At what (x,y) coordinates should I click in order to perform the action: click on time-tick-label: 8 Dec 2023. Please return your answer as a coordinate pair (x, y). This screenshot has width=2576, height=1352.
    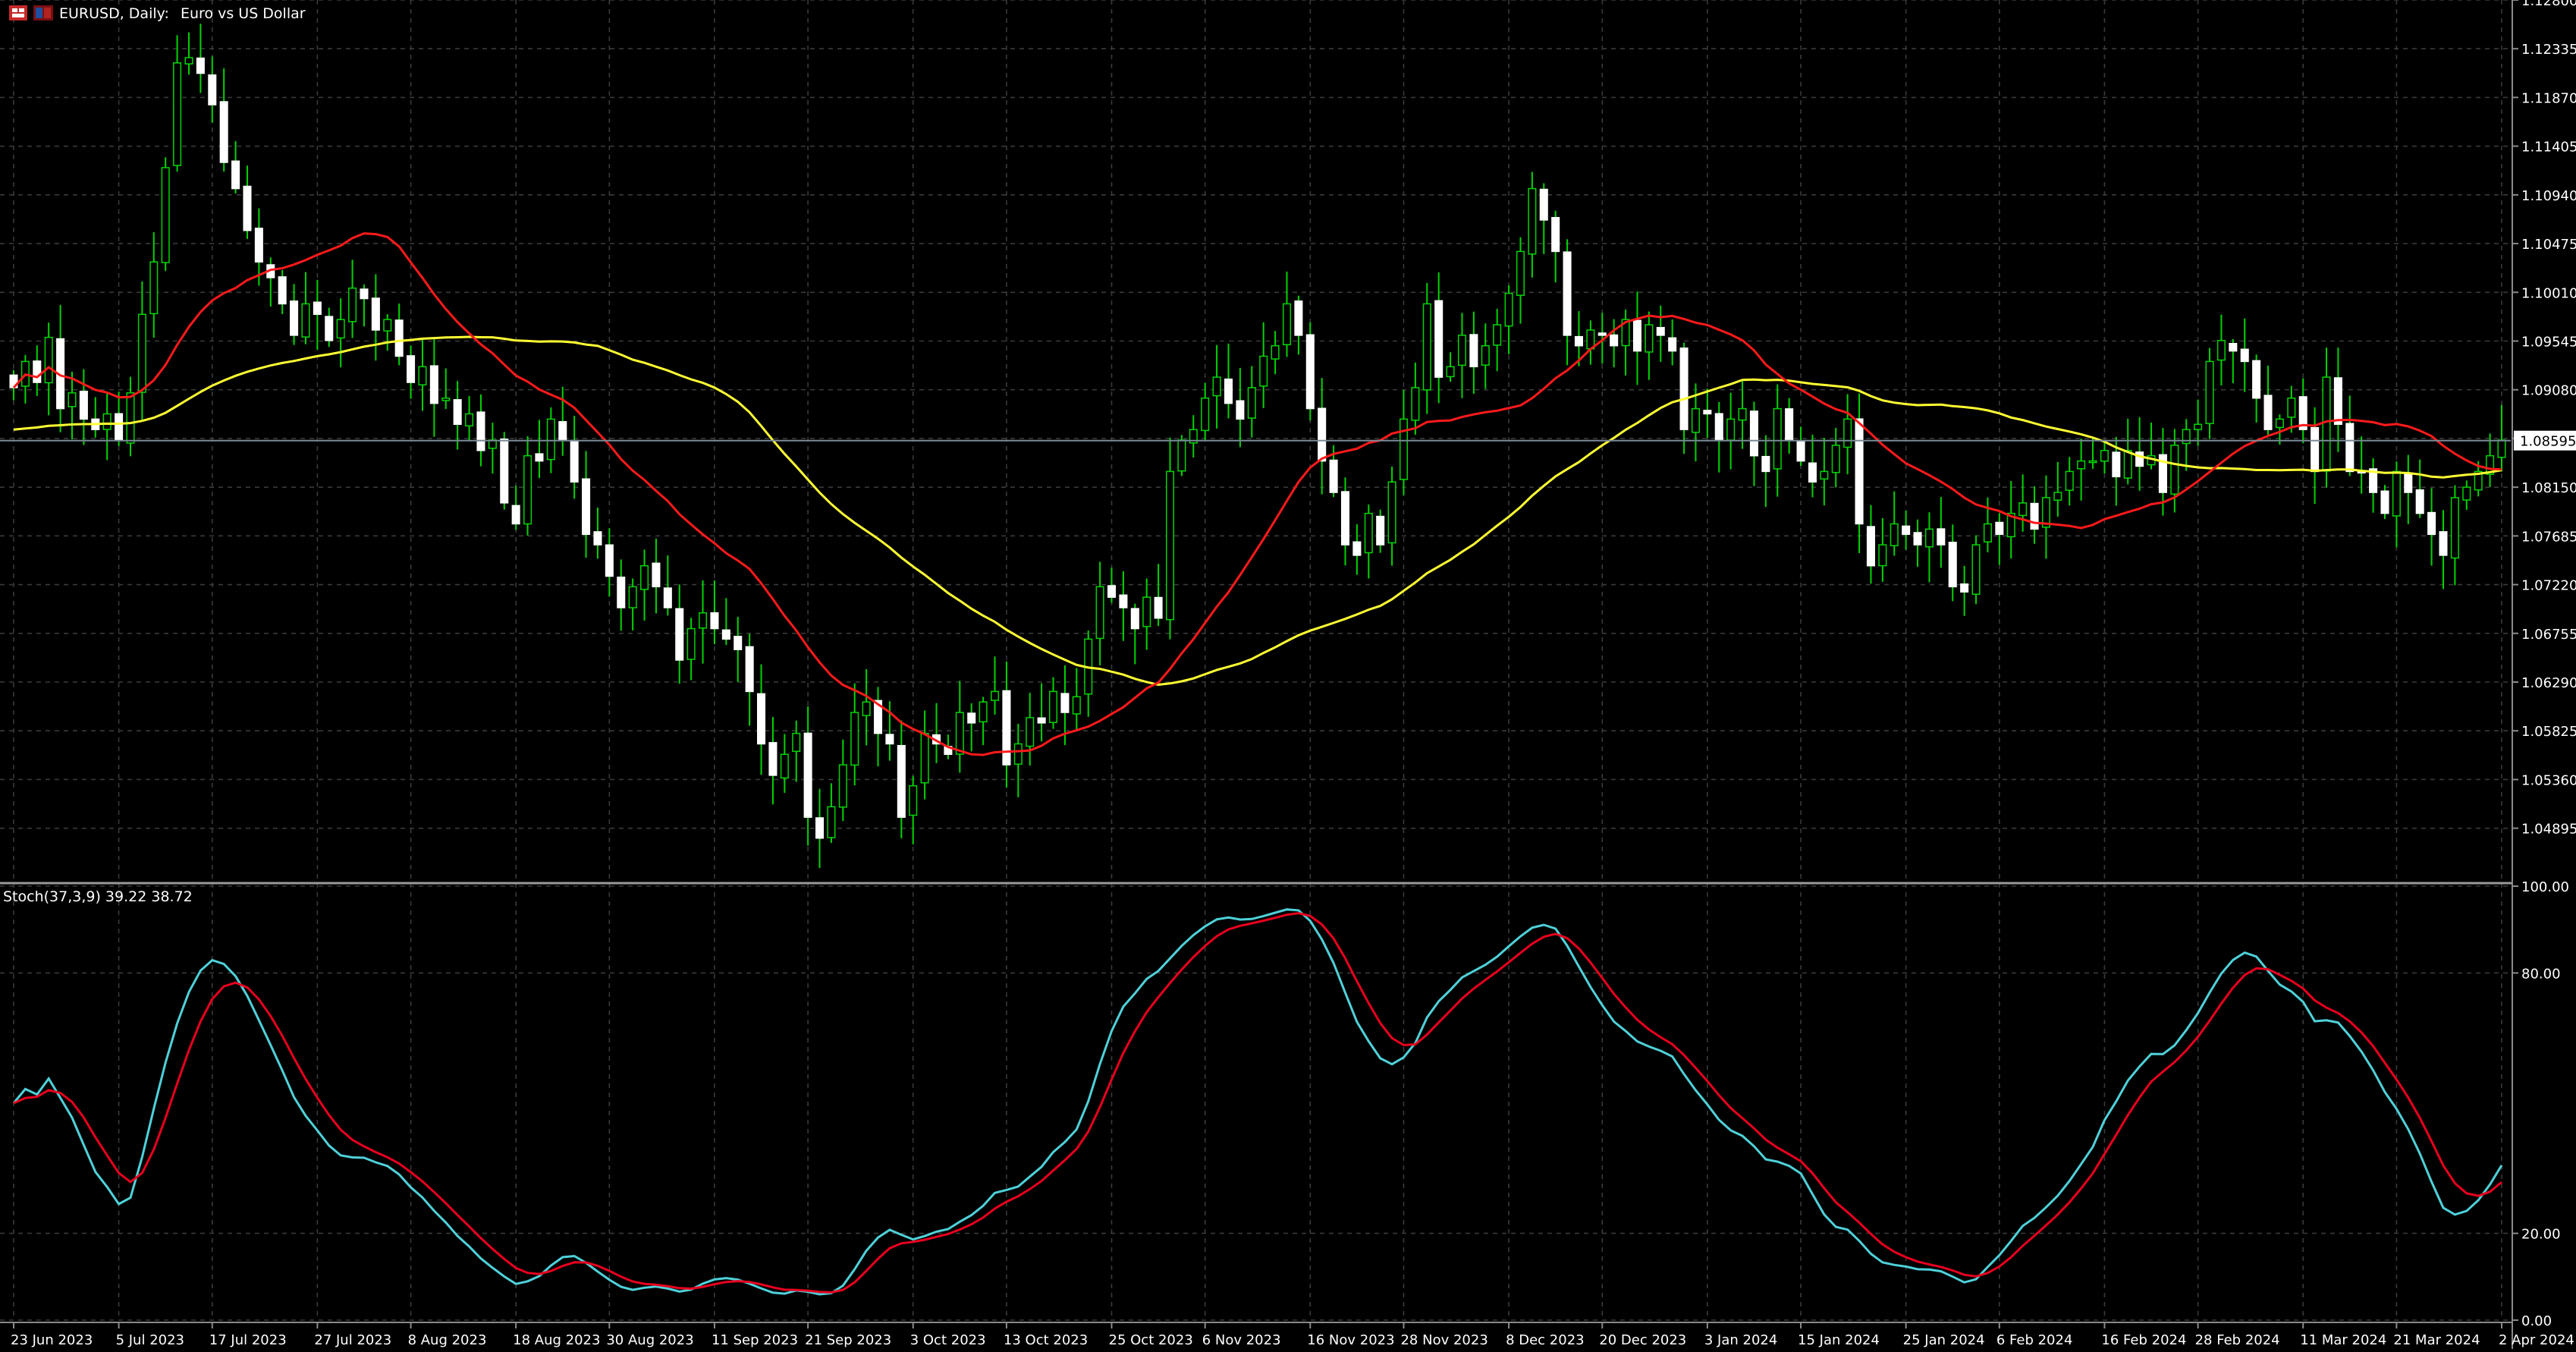
    Looking at the image, I should click on (1545, 1340).